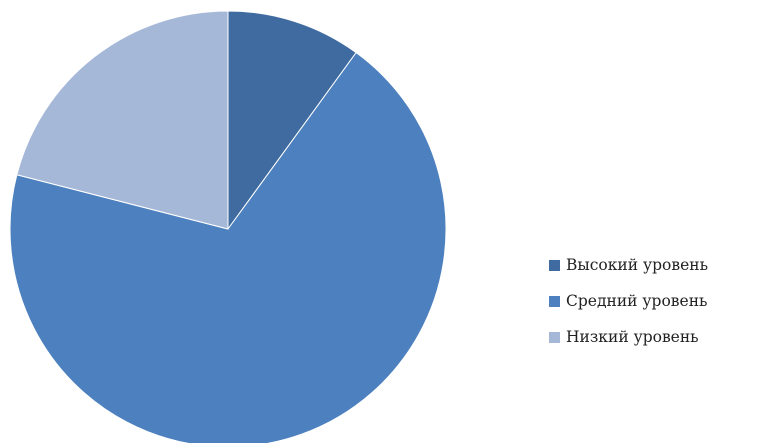 This screenshot has height=443, width=783. I want to click on legend-item-low: Низкий уровень, so click(664, 337).